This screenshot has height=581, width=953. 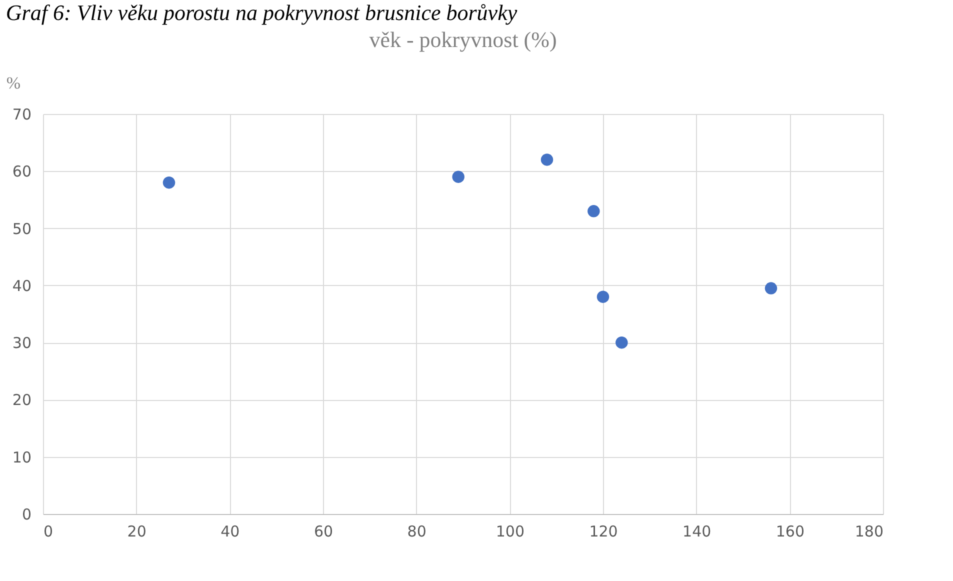 I want to click on x-tick-label: 180, so click(x=869, y=531).